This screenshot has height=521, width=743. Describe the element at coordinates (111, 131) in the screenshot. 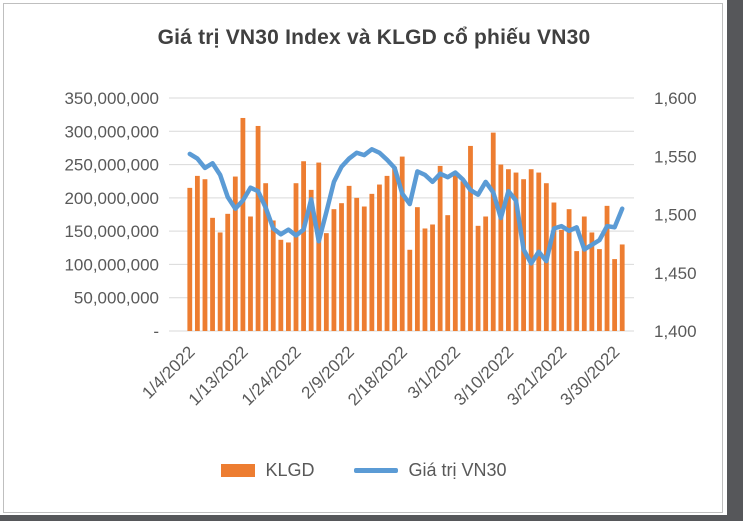

I see `left-axis-tick-label: 300,000,000` at that location.